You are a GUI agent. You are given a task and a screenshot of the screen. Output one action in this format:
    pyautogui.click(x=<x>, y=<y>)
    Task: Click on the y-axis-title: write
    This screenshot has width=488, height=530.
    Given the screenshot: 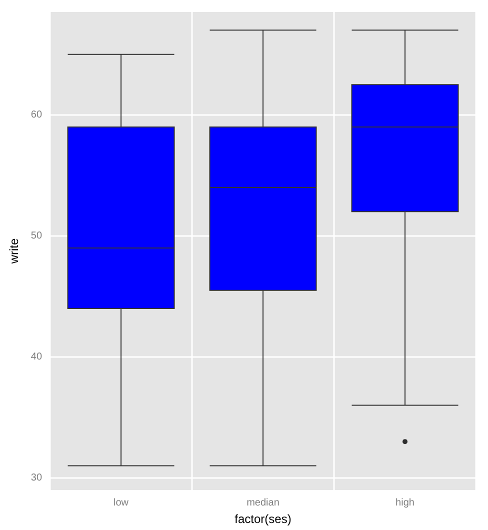 What is the action you would take?
    pyautogui.click(x=14, y=251)
    